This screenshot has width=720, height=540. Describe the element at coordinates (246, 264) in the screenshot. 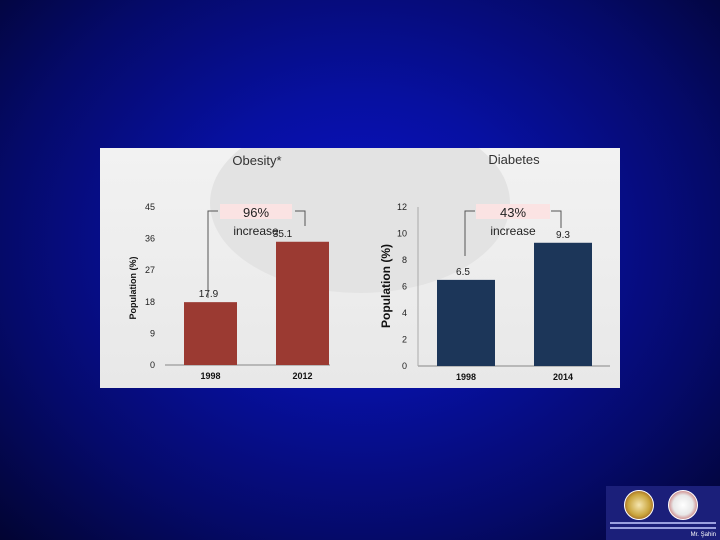

I see `chart1-data-labels: 17.9 35.1` at that location.